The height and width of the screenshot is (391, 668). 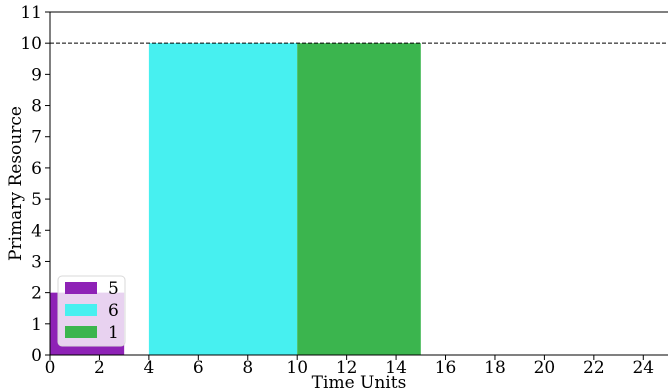 What do you see at coordinates (594, 368) in the screenshot?
I see `x-tick-label: 22` at bounding box center [594, 368].